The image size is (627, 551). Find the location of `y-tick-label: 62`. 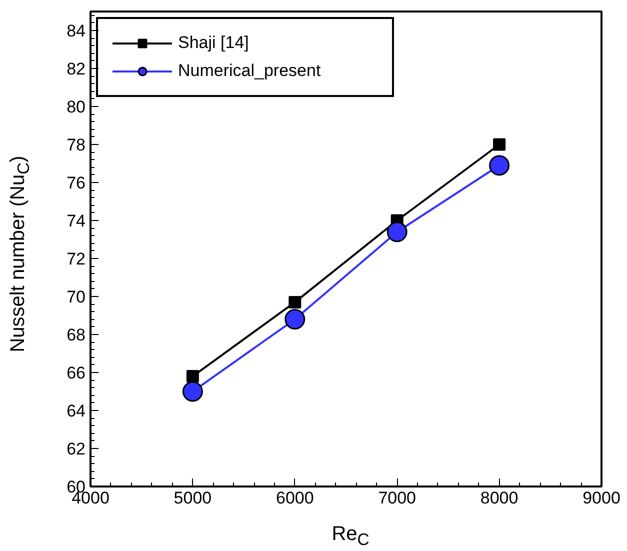

y-tick-label: 62 is located at coordinates (76, 449).